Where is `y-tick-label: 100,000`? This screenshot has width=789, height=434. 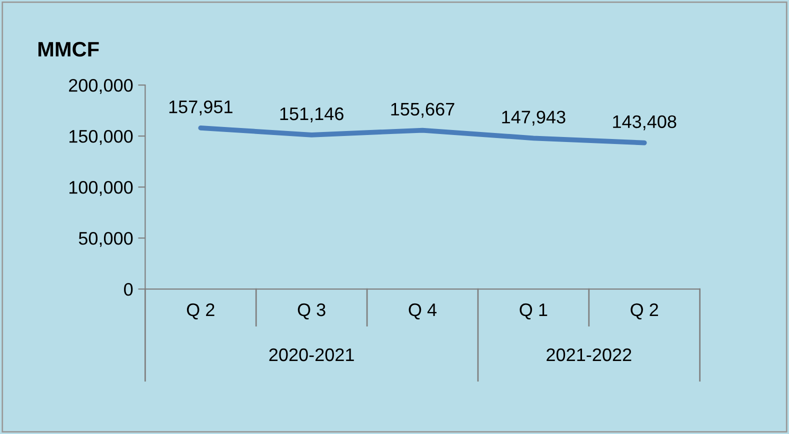 y-tick-label: 100,000 is located at coordinates (101, 188).